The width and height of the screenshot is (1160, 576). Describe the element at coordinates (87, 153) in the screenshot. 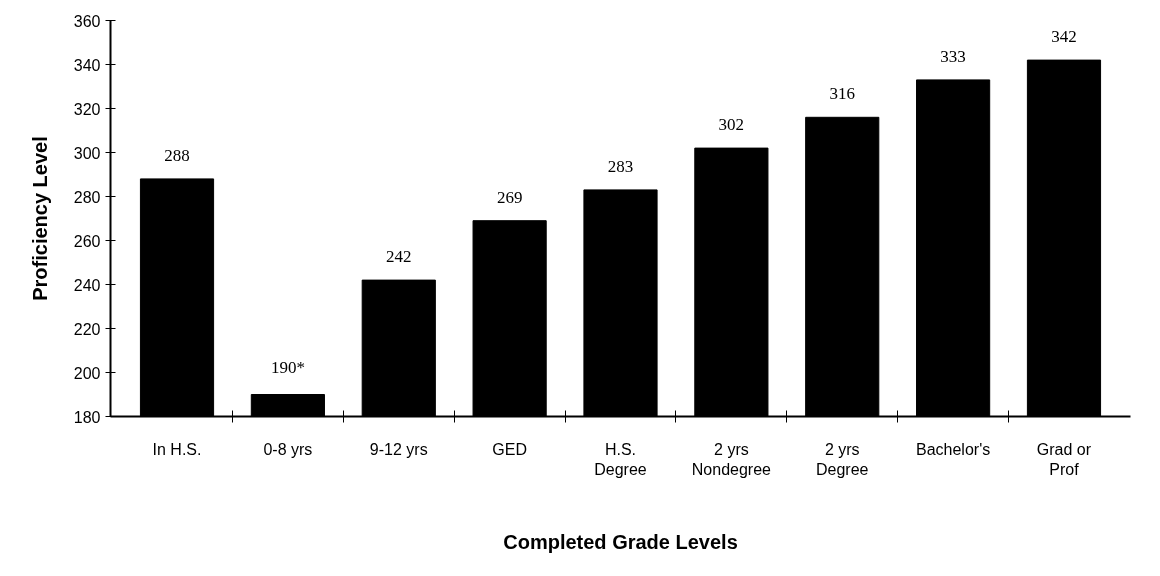

I see `y-tick-label: 300` at that location.